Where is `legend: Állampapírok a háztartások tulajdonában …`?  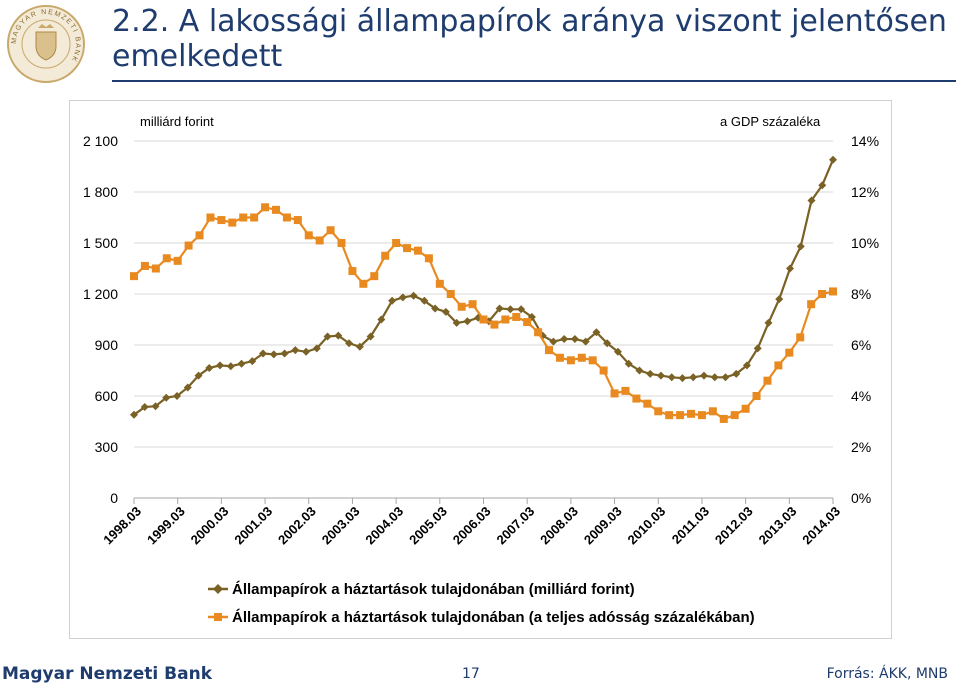
legend: Állampapírok a háztartások tulajdonában … is located at coordinates (481, 603).